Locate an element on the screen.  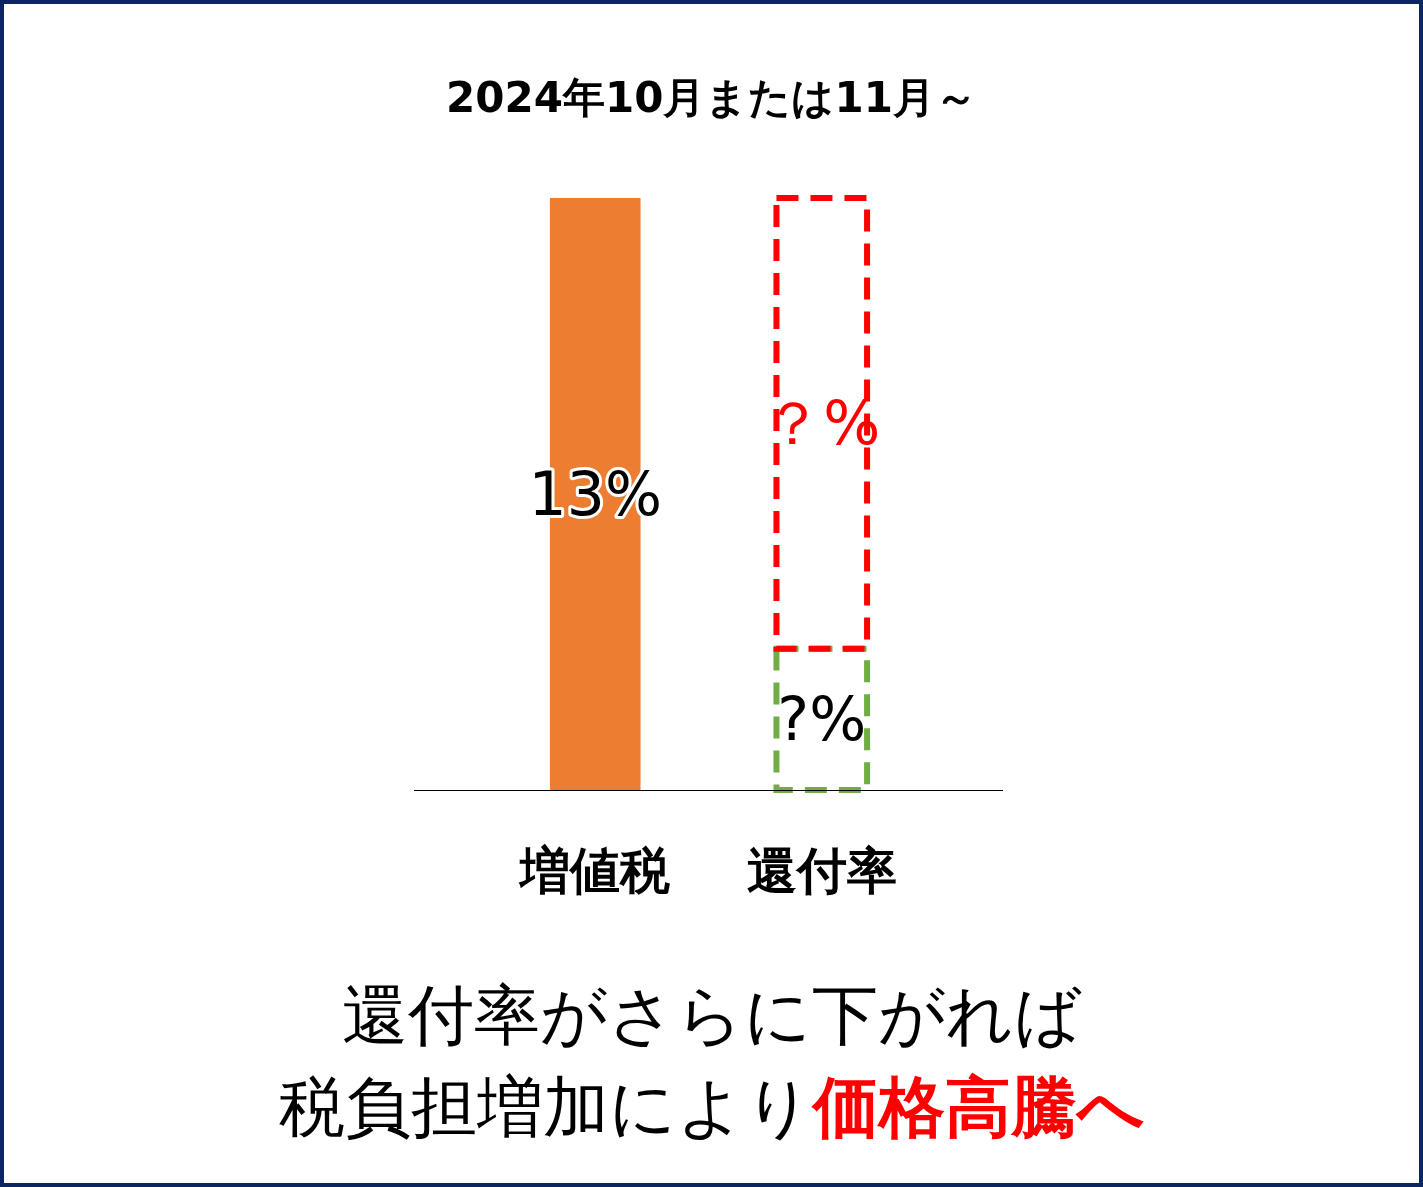
data-label: ？% is located at coordinates (822, 423).